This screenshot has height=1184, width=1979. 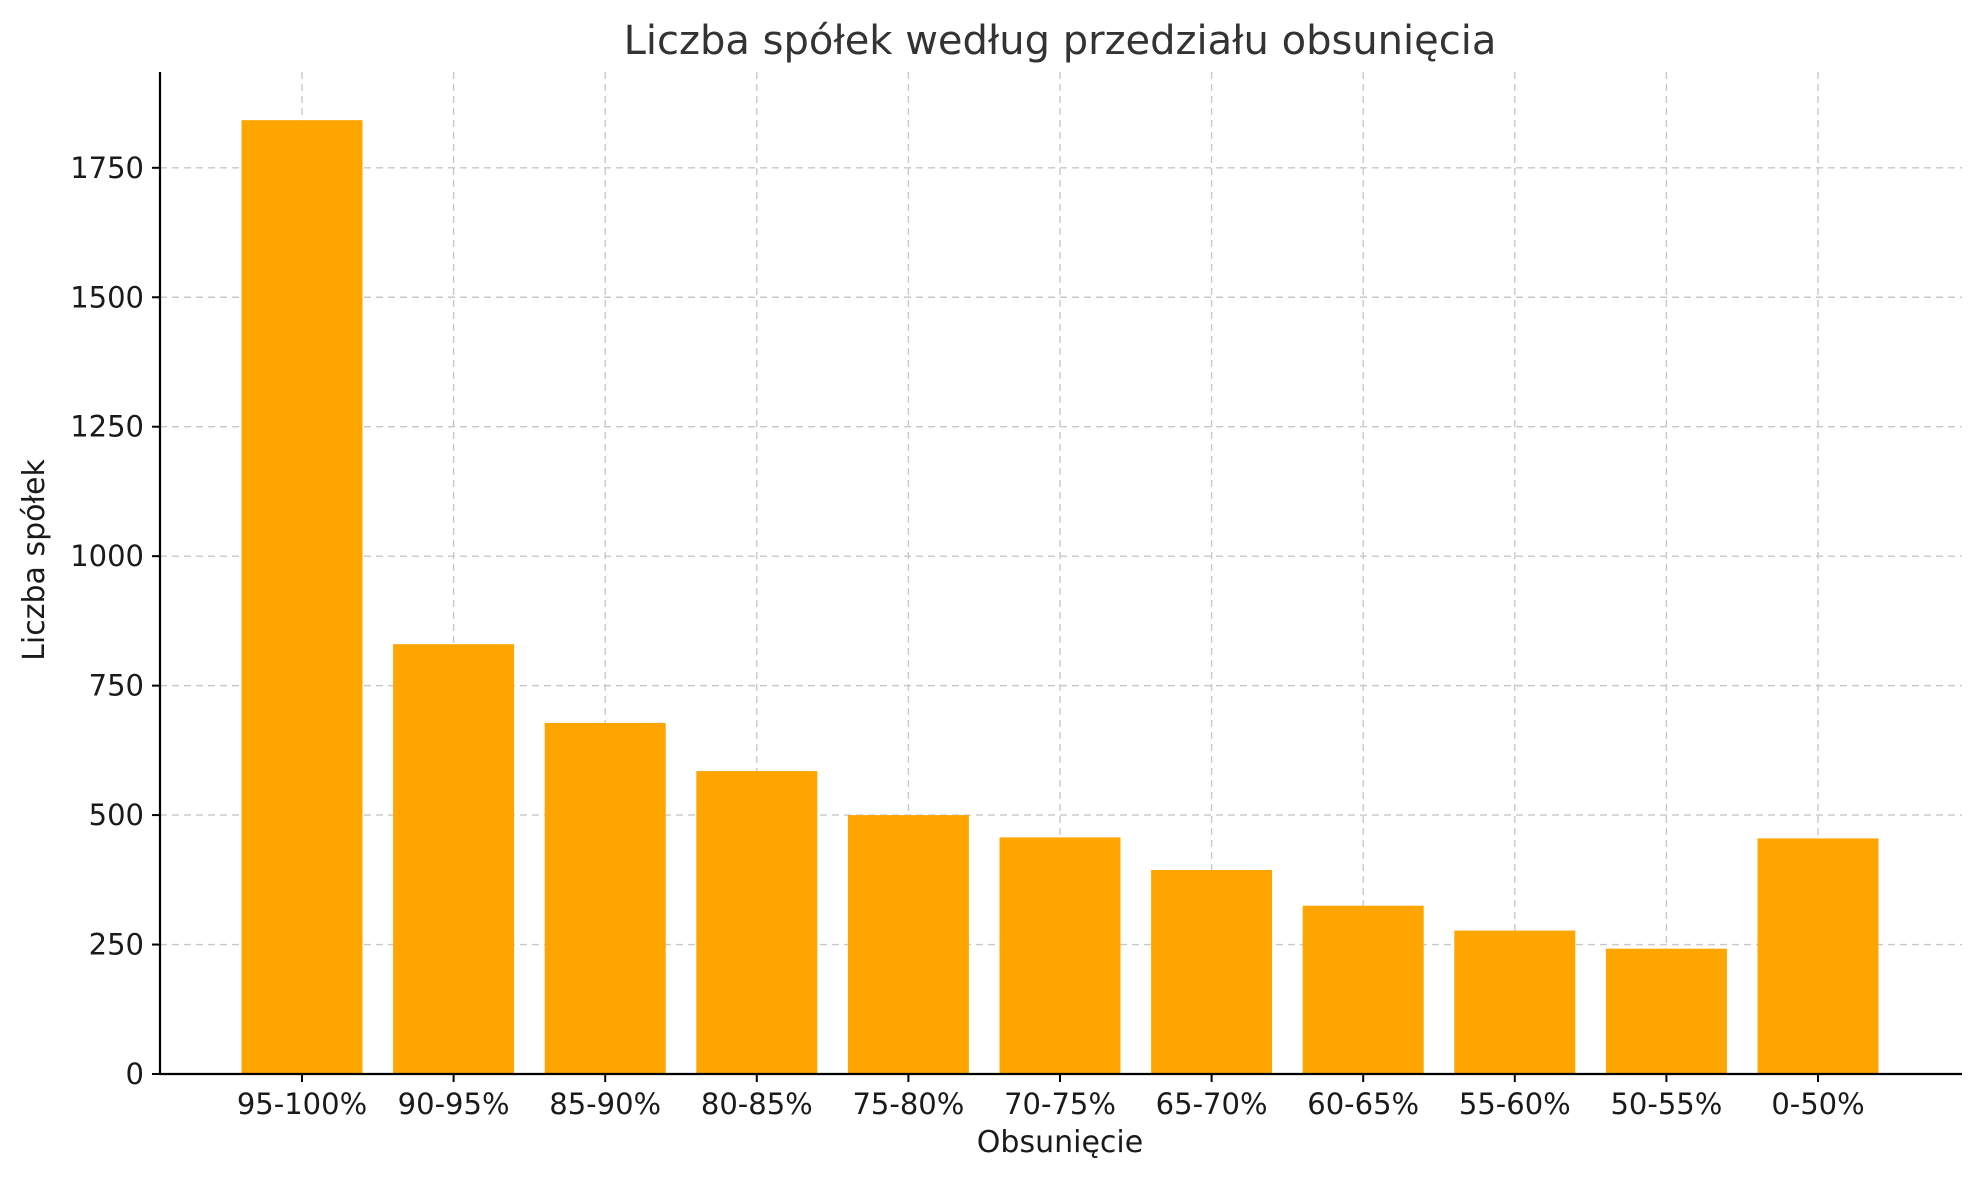 I want to click on x-tick-label: 70-75%, so click(x=1060, y=1104).